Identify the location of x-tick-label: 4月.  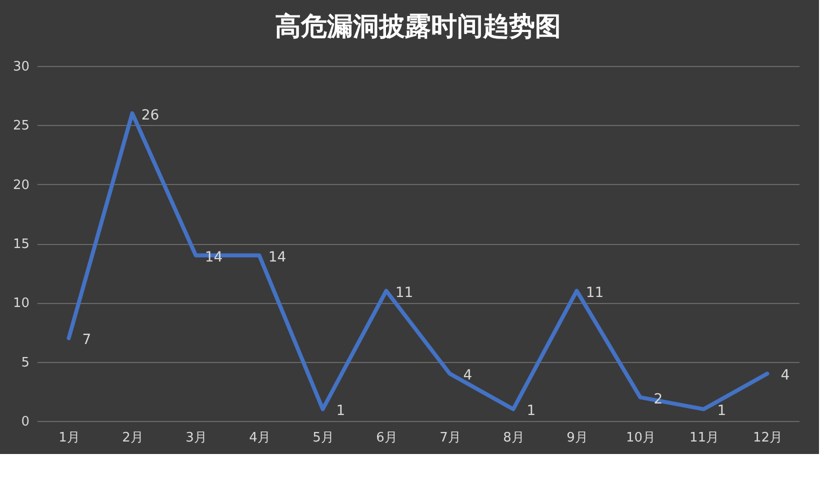
(259, 438).